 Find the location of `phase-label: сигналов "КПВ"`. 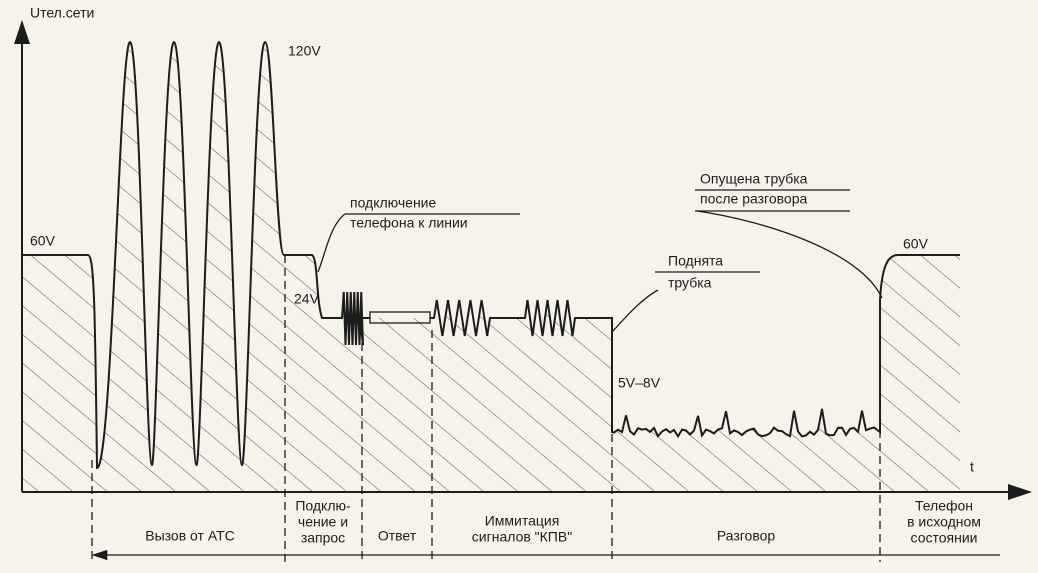

phase-label: сигналов "КПВ" is located at coordinates (522, 537).